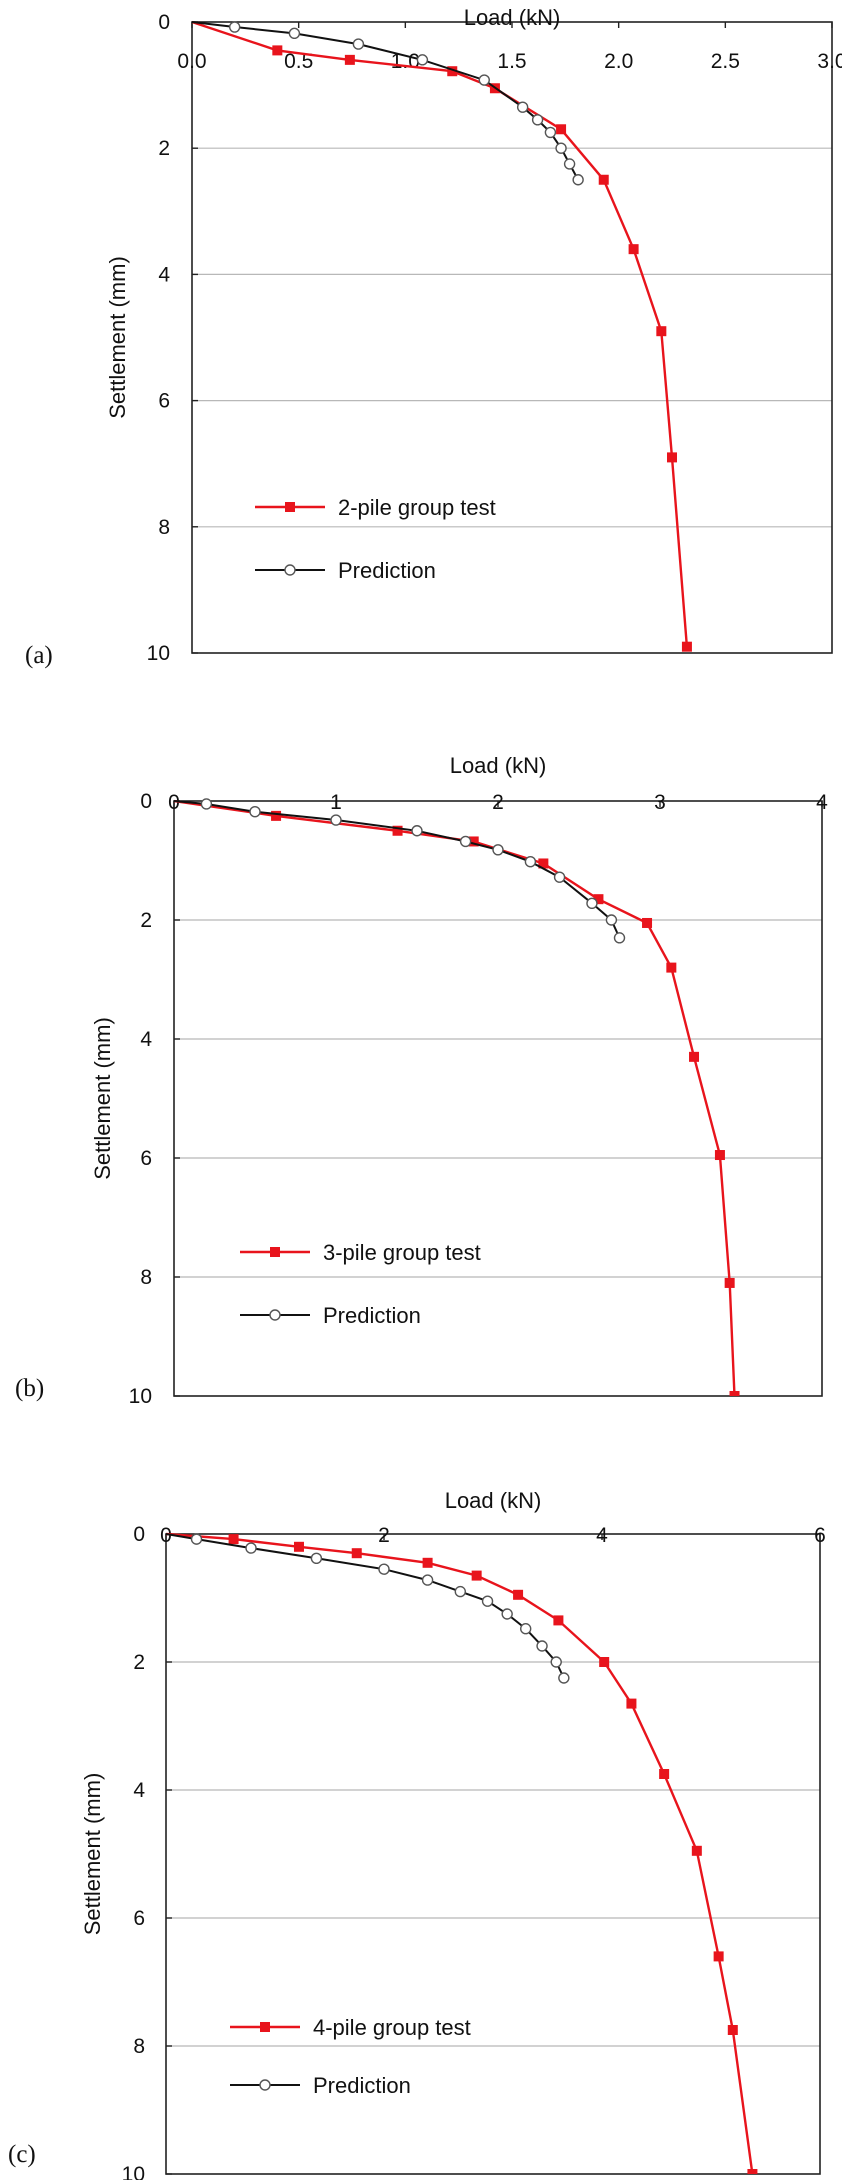  What do you see at coordinates (336, 802) in the screenshot?
I see `x-tick-label: 1` at bounding box center [336, 802].